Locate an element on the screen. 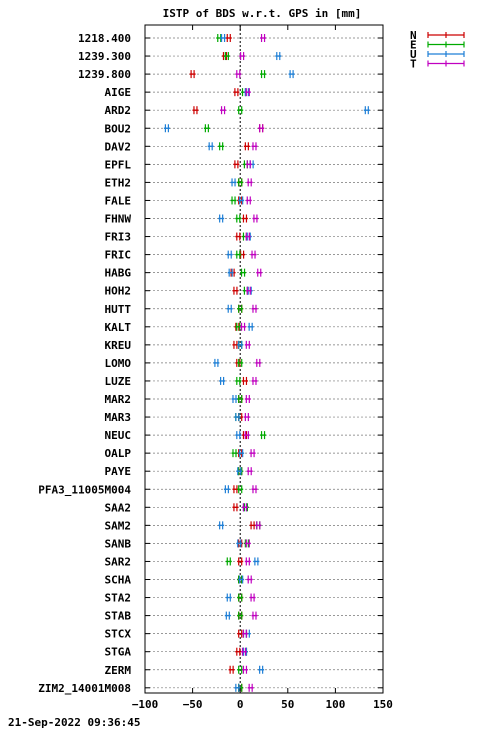  station-label: SAM2 is located at coordinates (118, 525).